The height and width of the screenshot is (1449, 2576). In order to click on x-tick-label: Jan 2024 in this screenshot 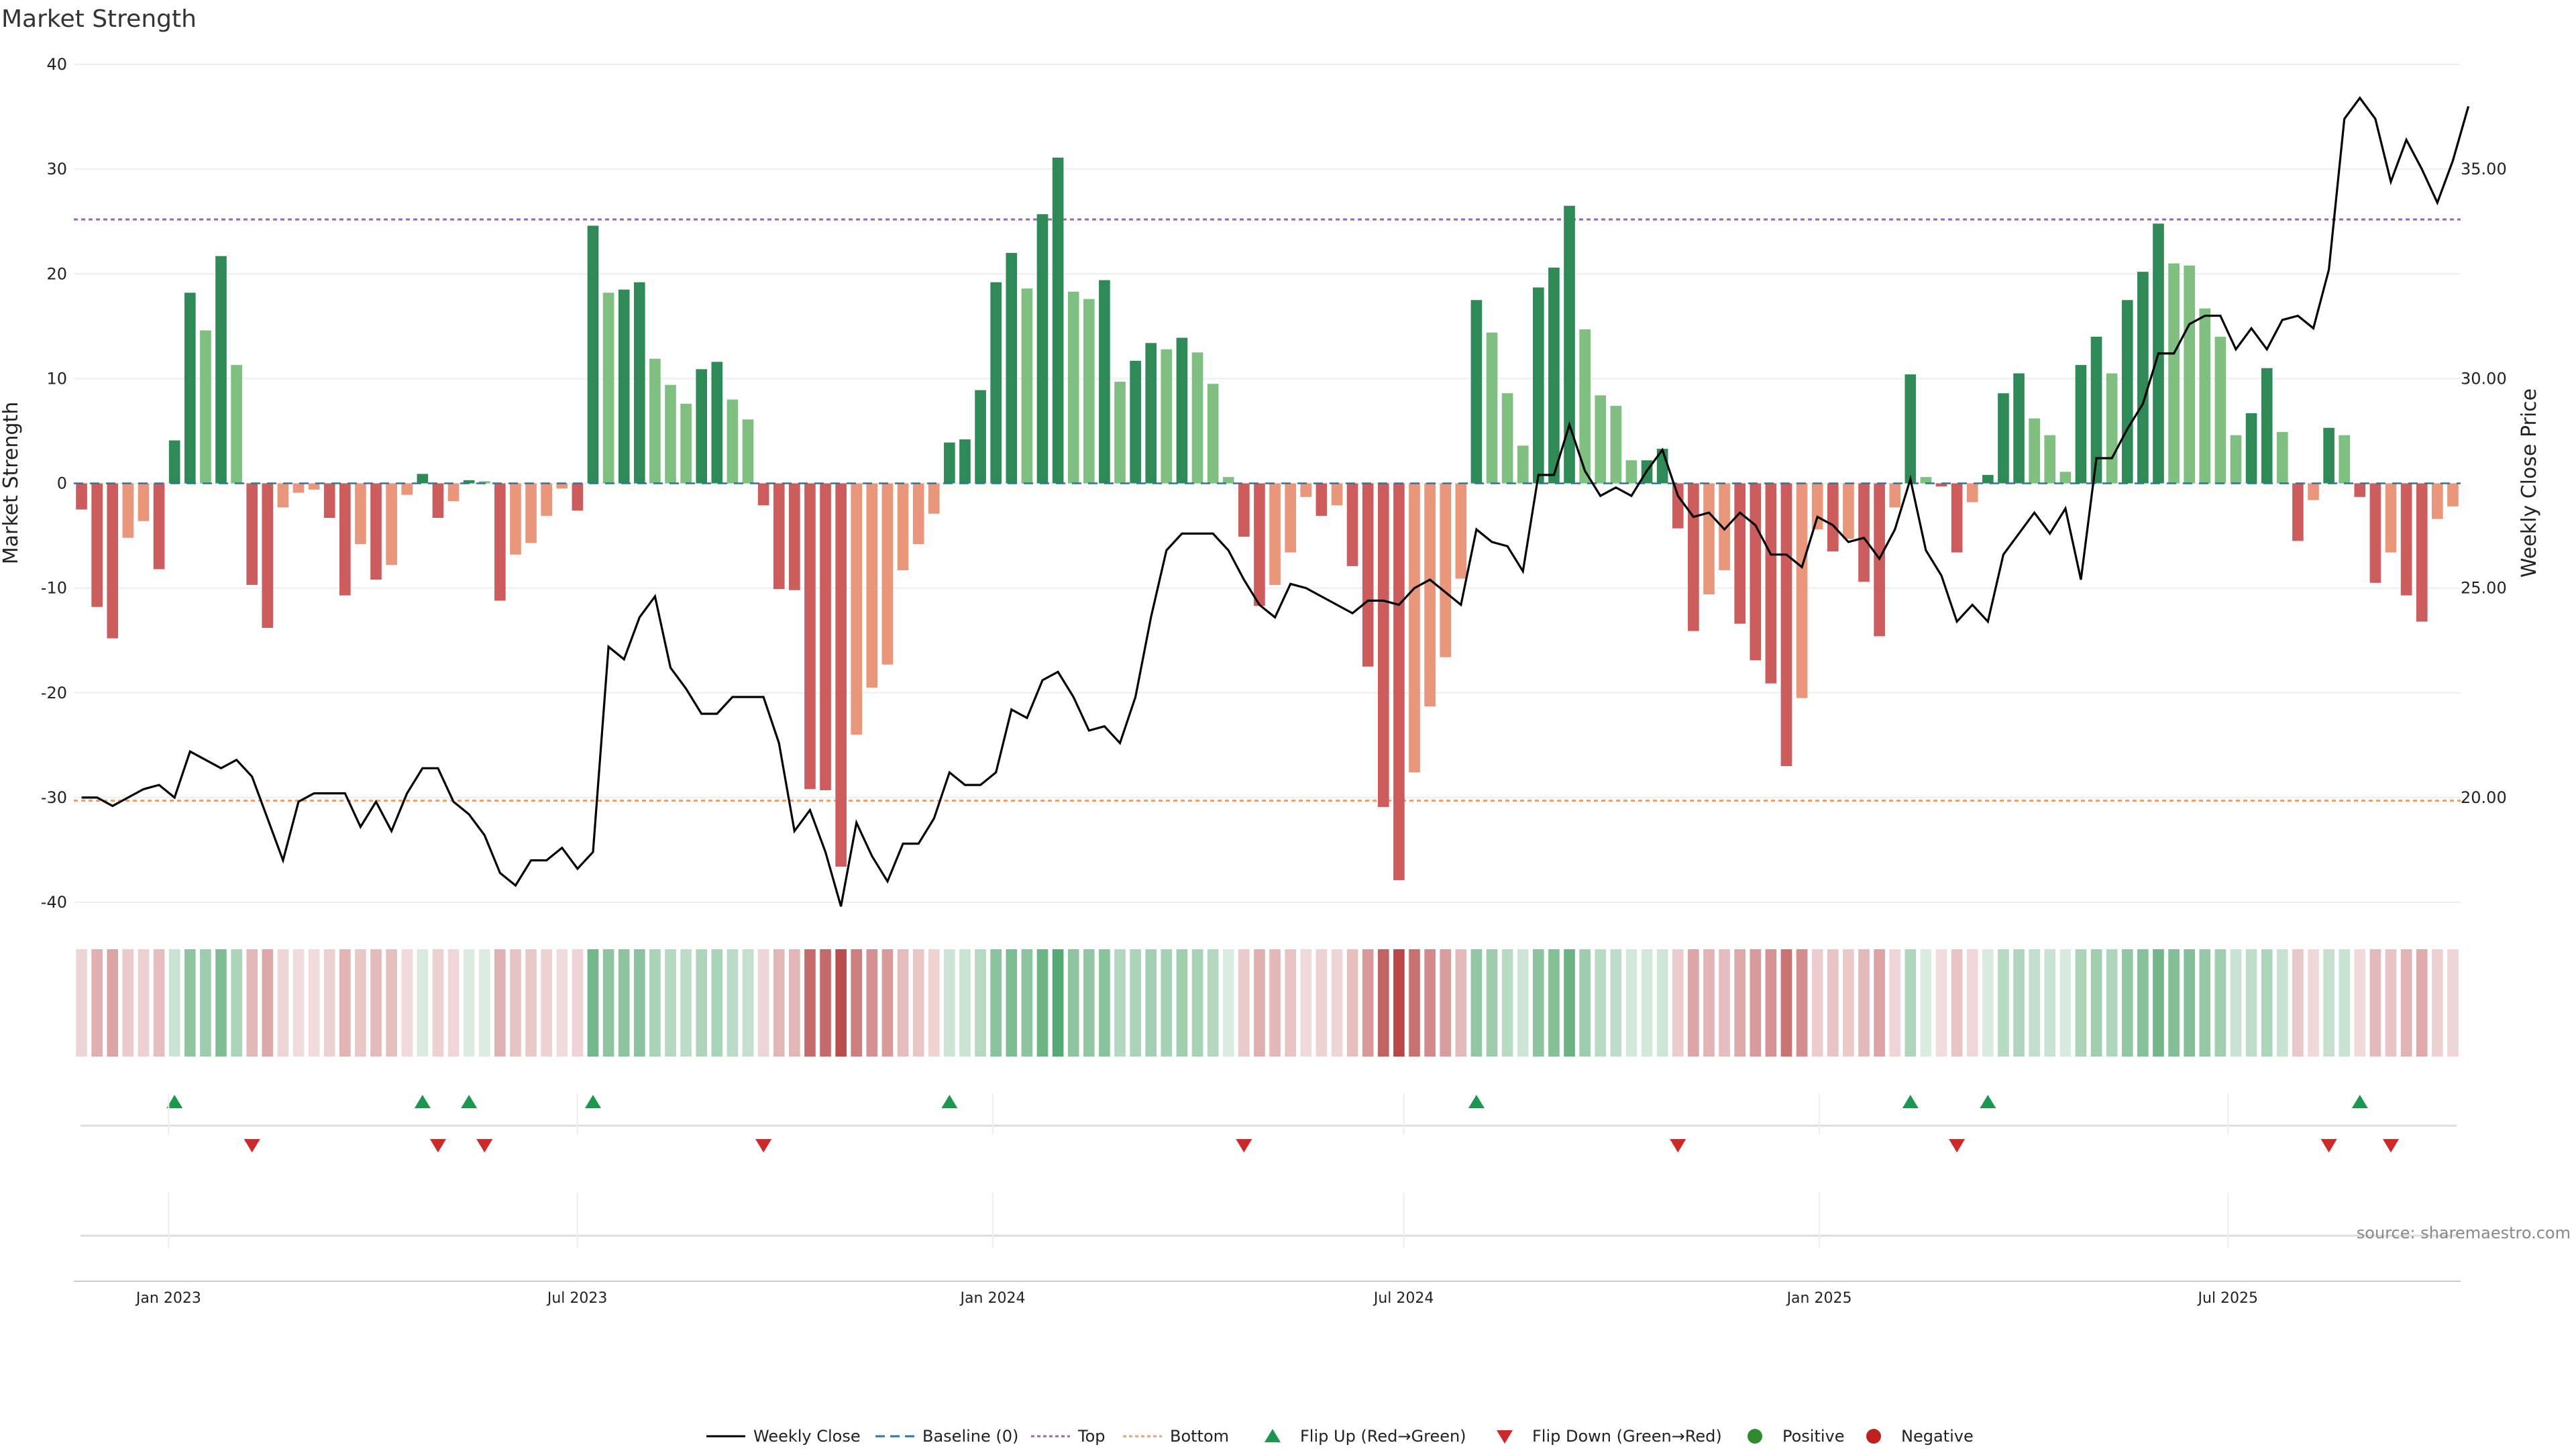, I will do `click(992, 1298)`.